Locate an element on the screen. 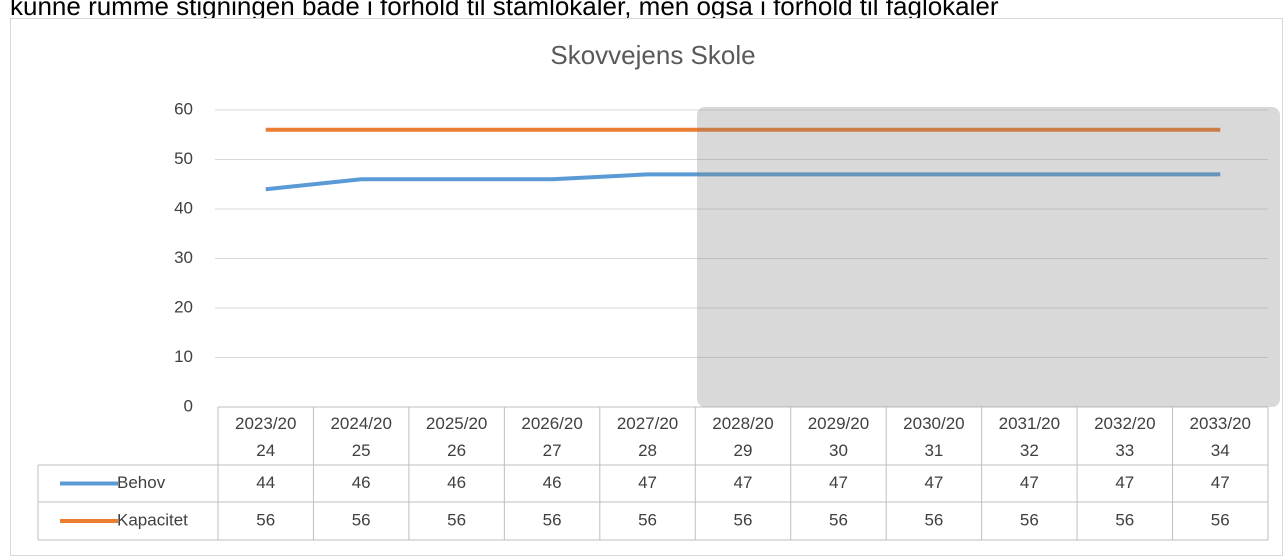  y-tick-label: 40 is located at coordinates (183, 207).